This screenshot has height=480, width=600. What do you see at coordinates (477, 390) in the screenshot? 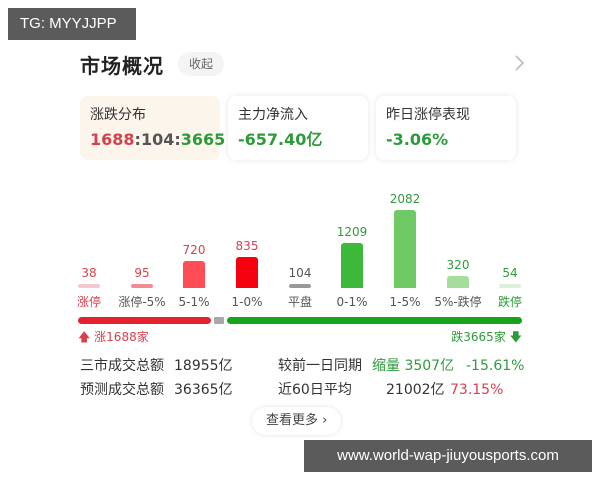
I see `average-pct: 73.15%` at bounding box center [477, 390].